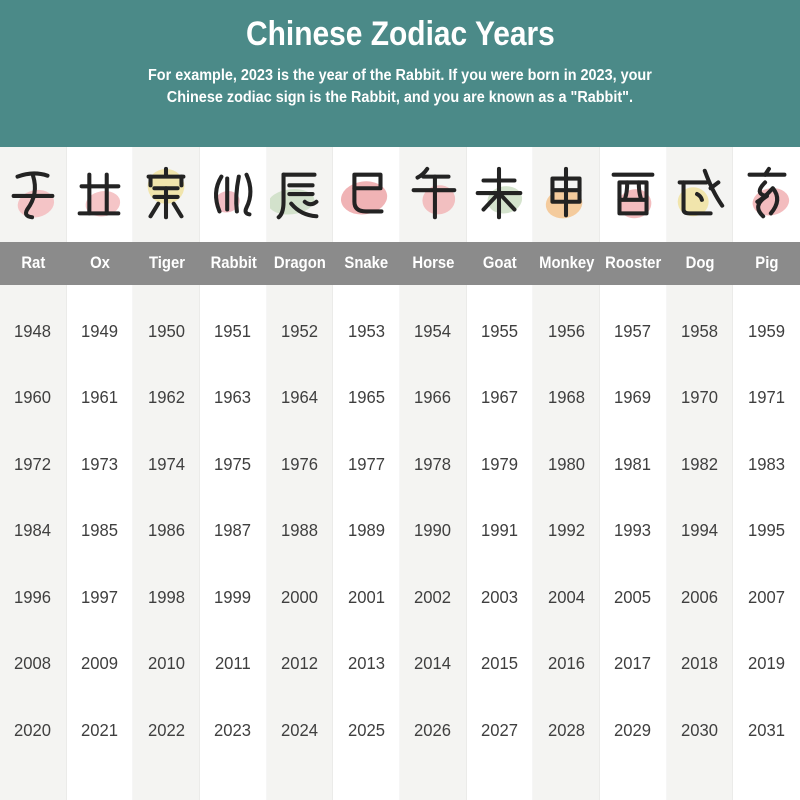 The height and width of the screenshot is (800, 800). I want to click on year-cell: 1975, so click(233, 464).